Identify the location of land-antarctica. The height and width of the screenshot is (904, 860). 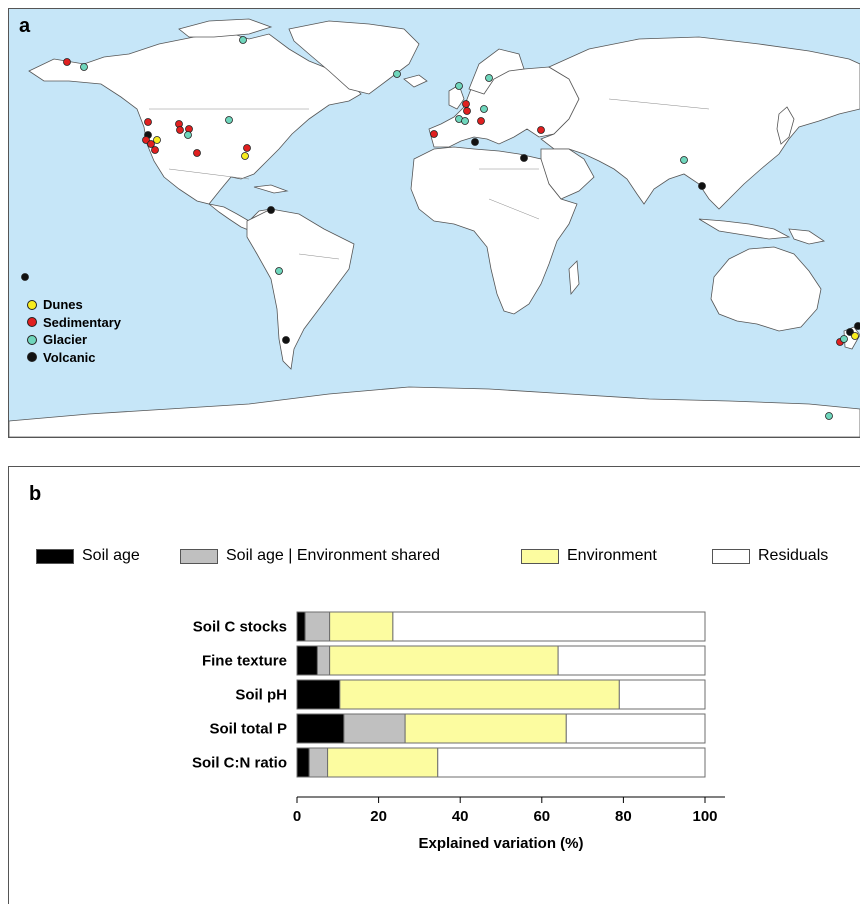
(434, 411).